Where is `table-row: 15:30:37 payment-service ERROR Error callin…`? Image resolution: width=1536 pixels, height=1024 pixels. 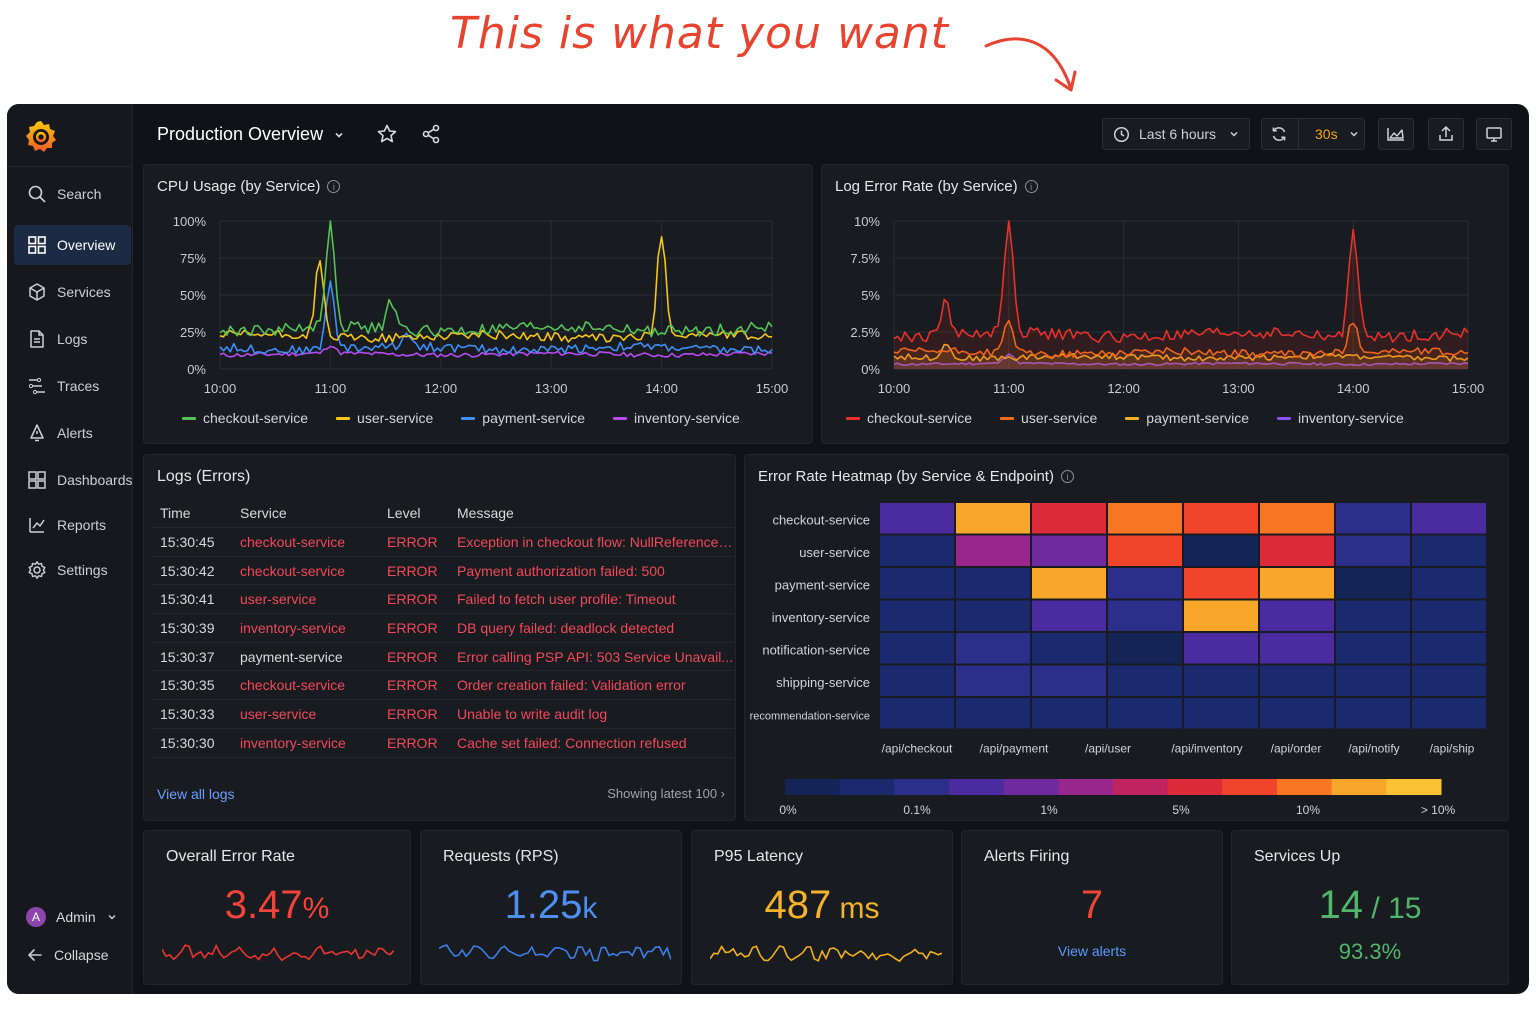
table-row: 15:30:37 payment-service ERROR Error callin… is located at coordinates (443, 657).